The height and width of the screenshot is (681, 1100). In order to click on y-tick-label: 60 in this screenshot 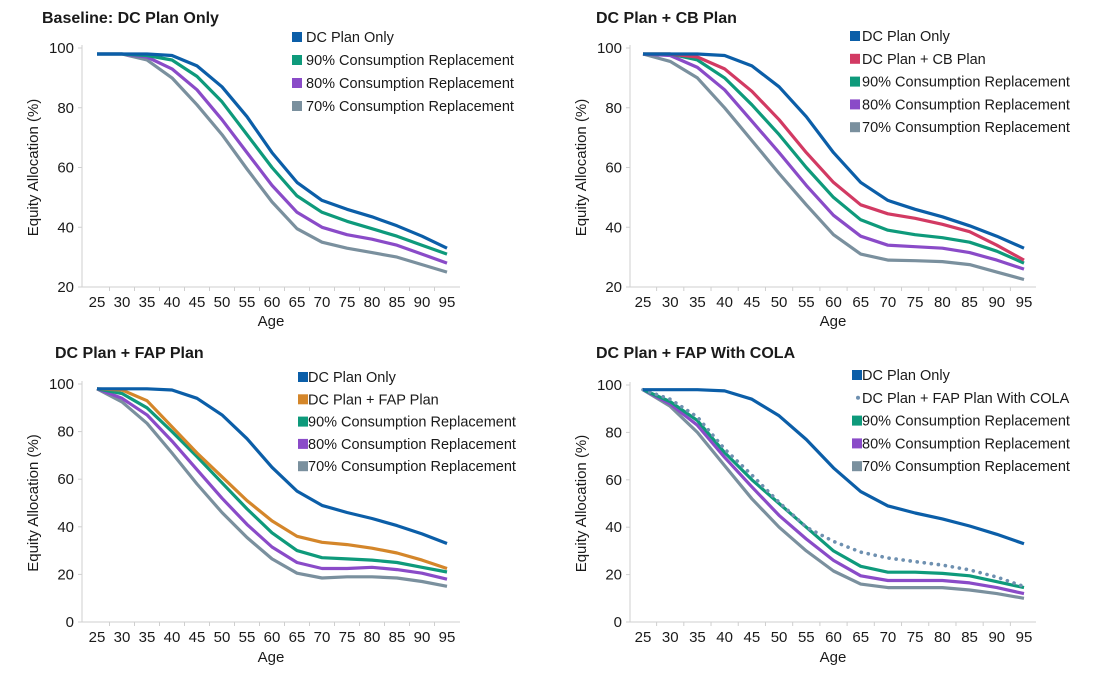, I will do `click(65, 168)`.